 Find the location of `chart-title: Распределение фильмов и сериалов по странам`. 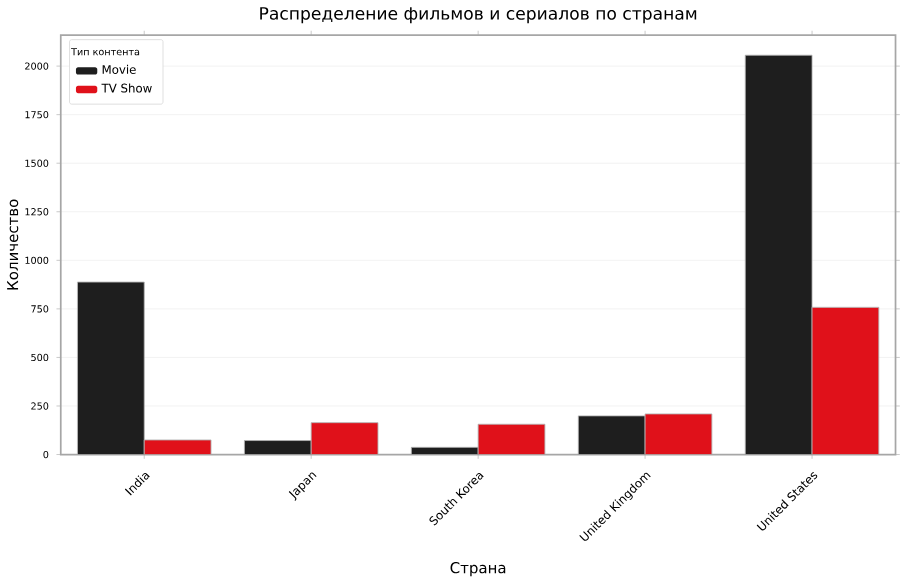

chart-title: Распределение фильмов и сериалов по странам is located at coordinates (478, 15).